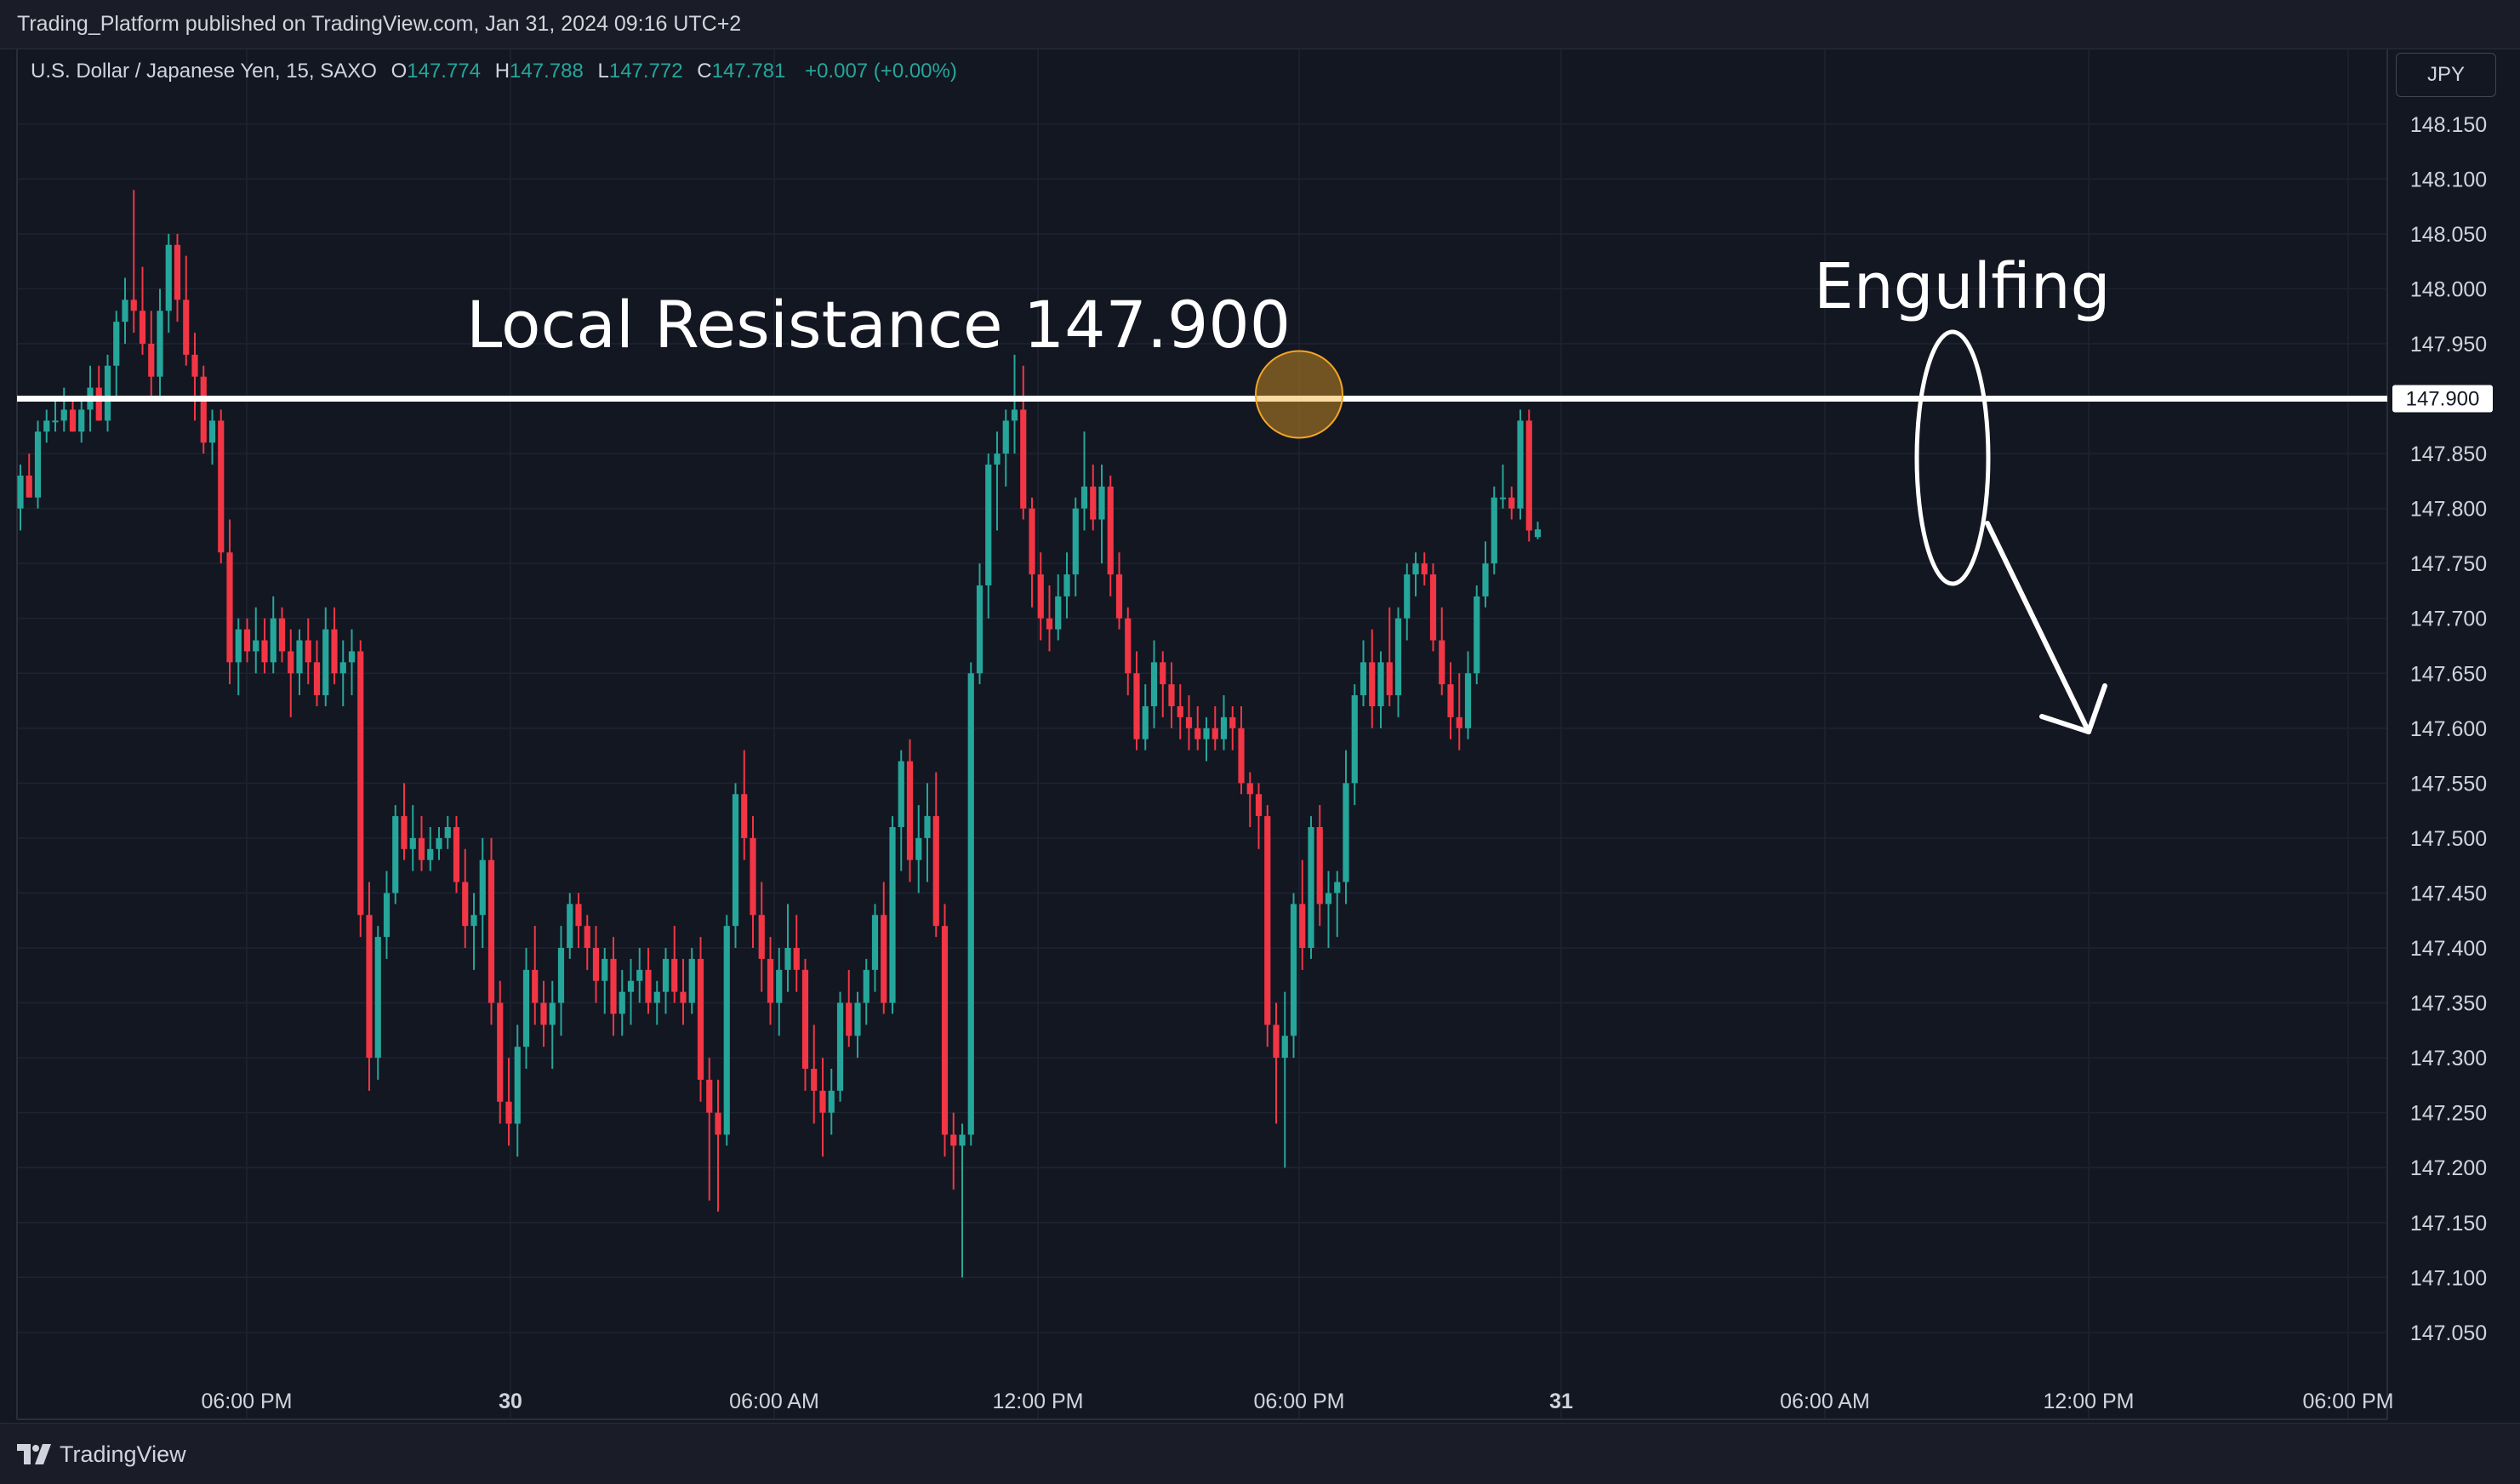  Describe the element at coordinates (2448, 1278) in the screenshot. I see `price-tick: 147.100` at that location.